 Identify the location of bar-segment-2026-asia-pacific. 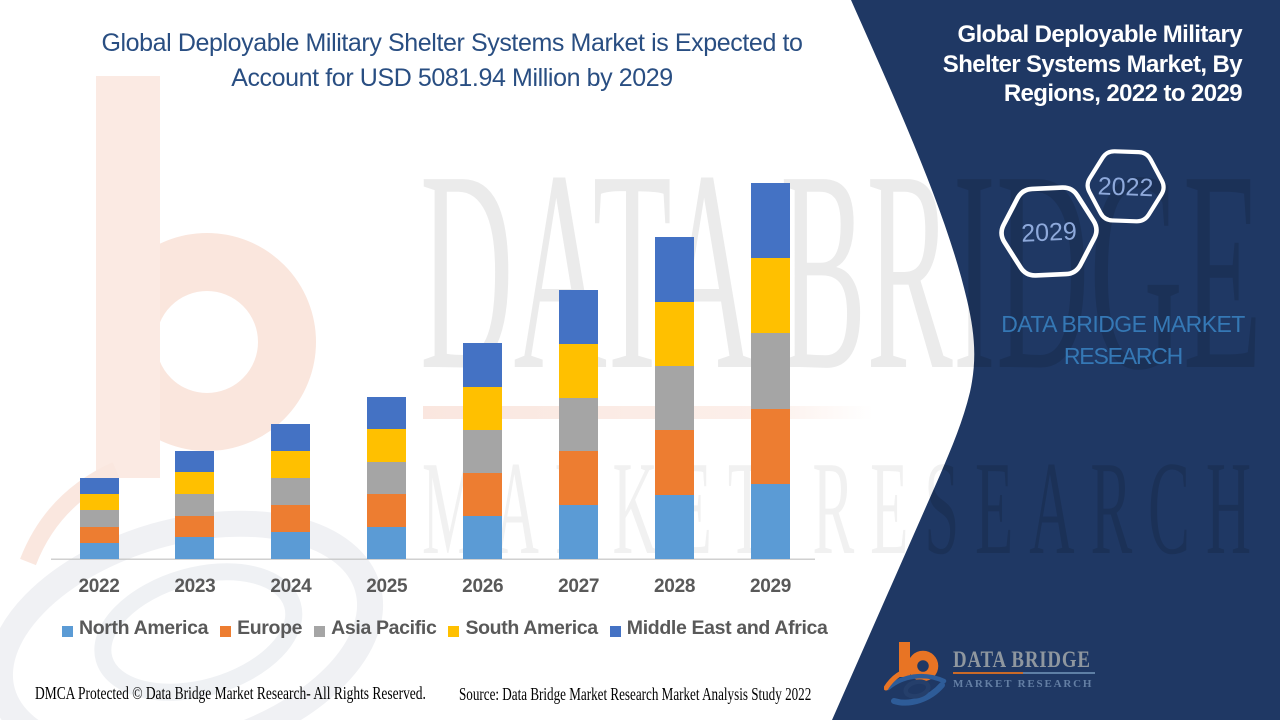
(483, 451).